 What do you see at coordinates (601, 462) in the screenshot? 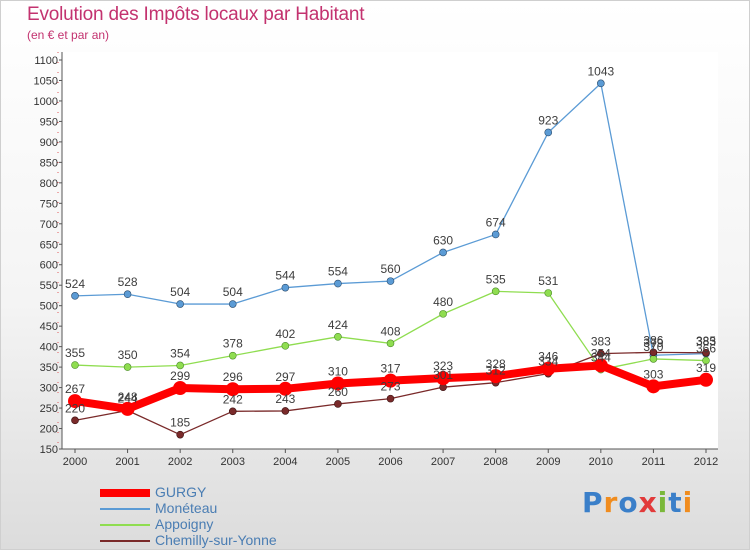
I see `x-tick-label: 2010` at bounding box center [601, 462].